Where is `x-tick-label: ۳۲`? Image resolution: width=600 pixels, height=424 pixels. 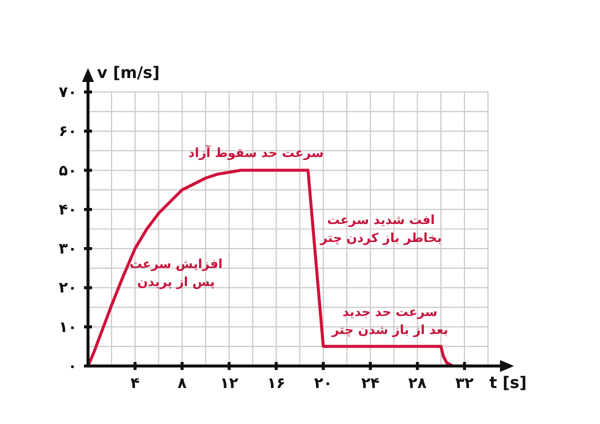 x-tick-label: ۳۲ is located at coordinates (464, 383).